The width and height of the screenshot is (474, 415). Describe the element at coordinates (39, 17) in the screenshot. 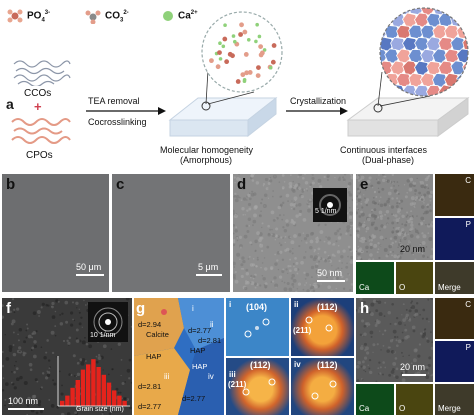

I see `legend-phosphate: PO43-` at that location.